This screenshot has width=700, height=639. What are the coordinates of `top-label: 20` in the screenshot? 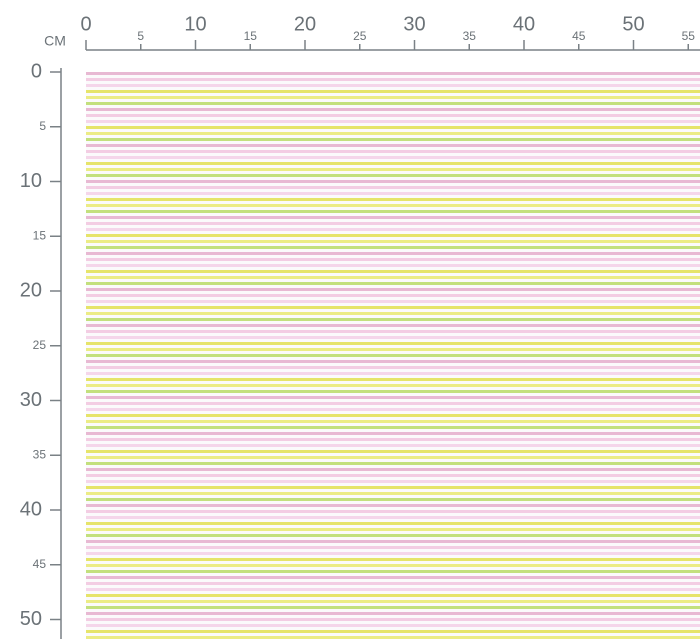 It's located at (305, 24).